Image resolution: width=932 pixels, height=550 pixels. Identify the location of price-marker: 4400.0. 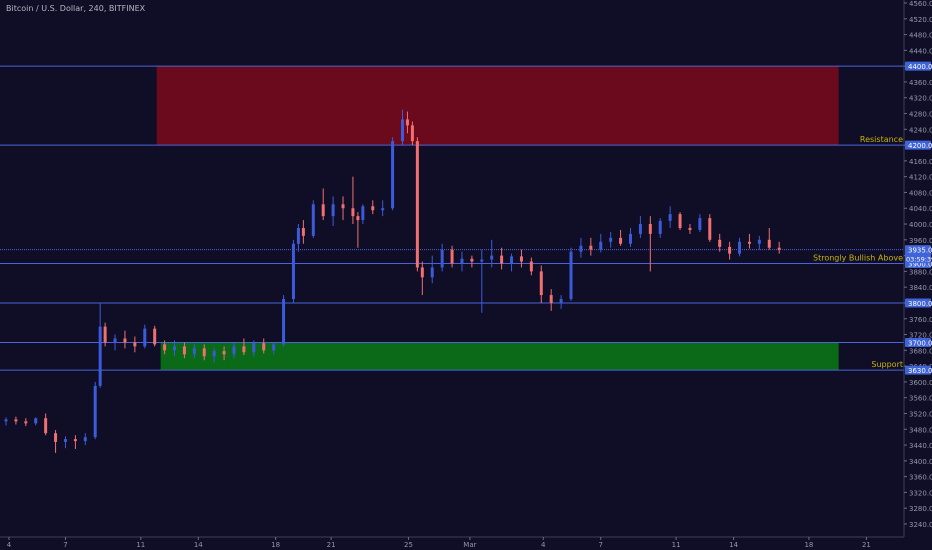
(918, 66).